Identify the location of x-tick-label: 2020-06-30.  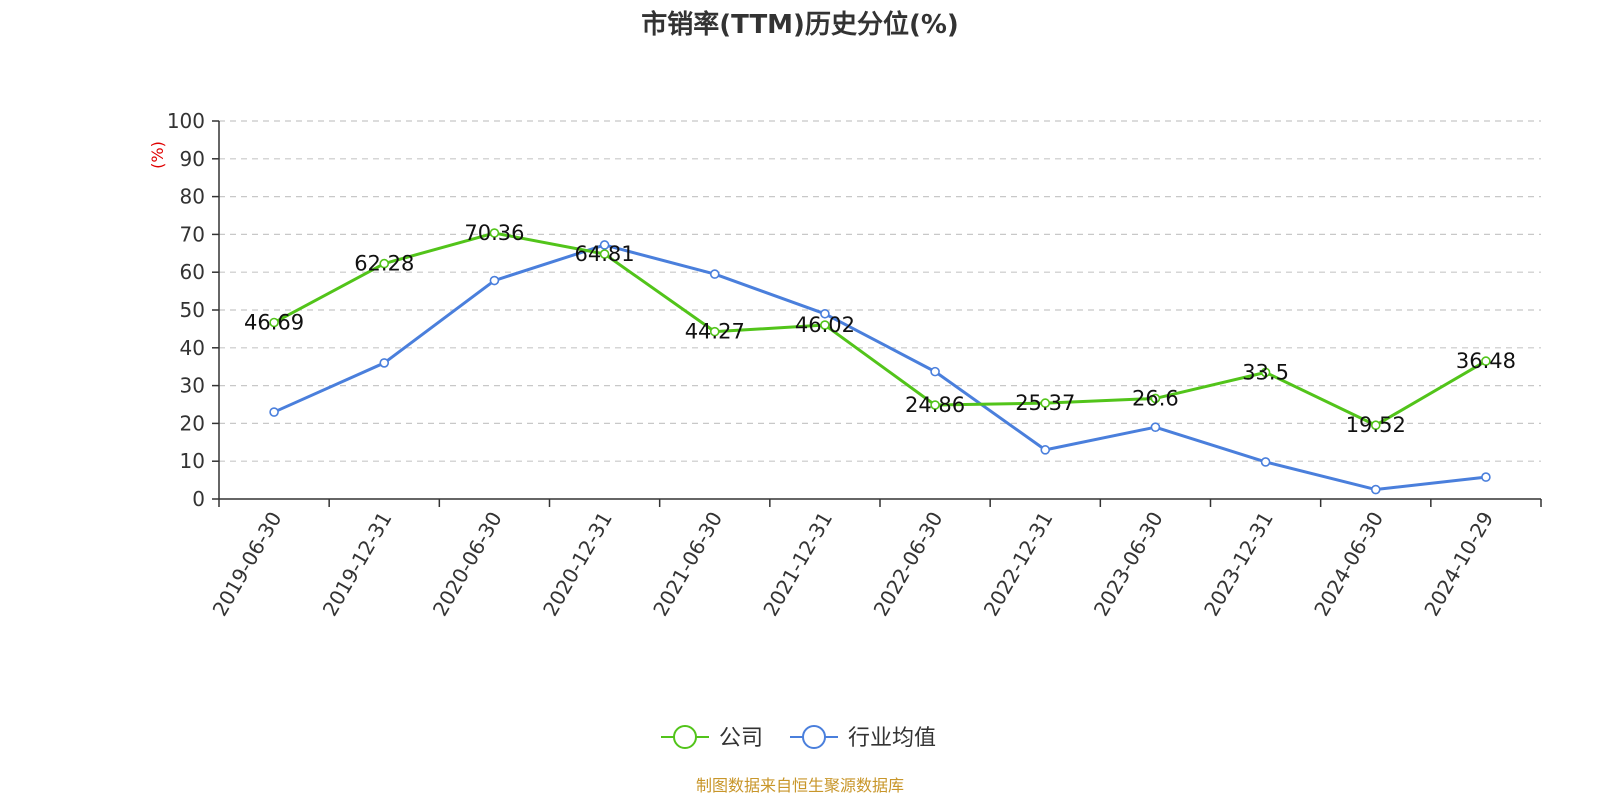
(467, 564).